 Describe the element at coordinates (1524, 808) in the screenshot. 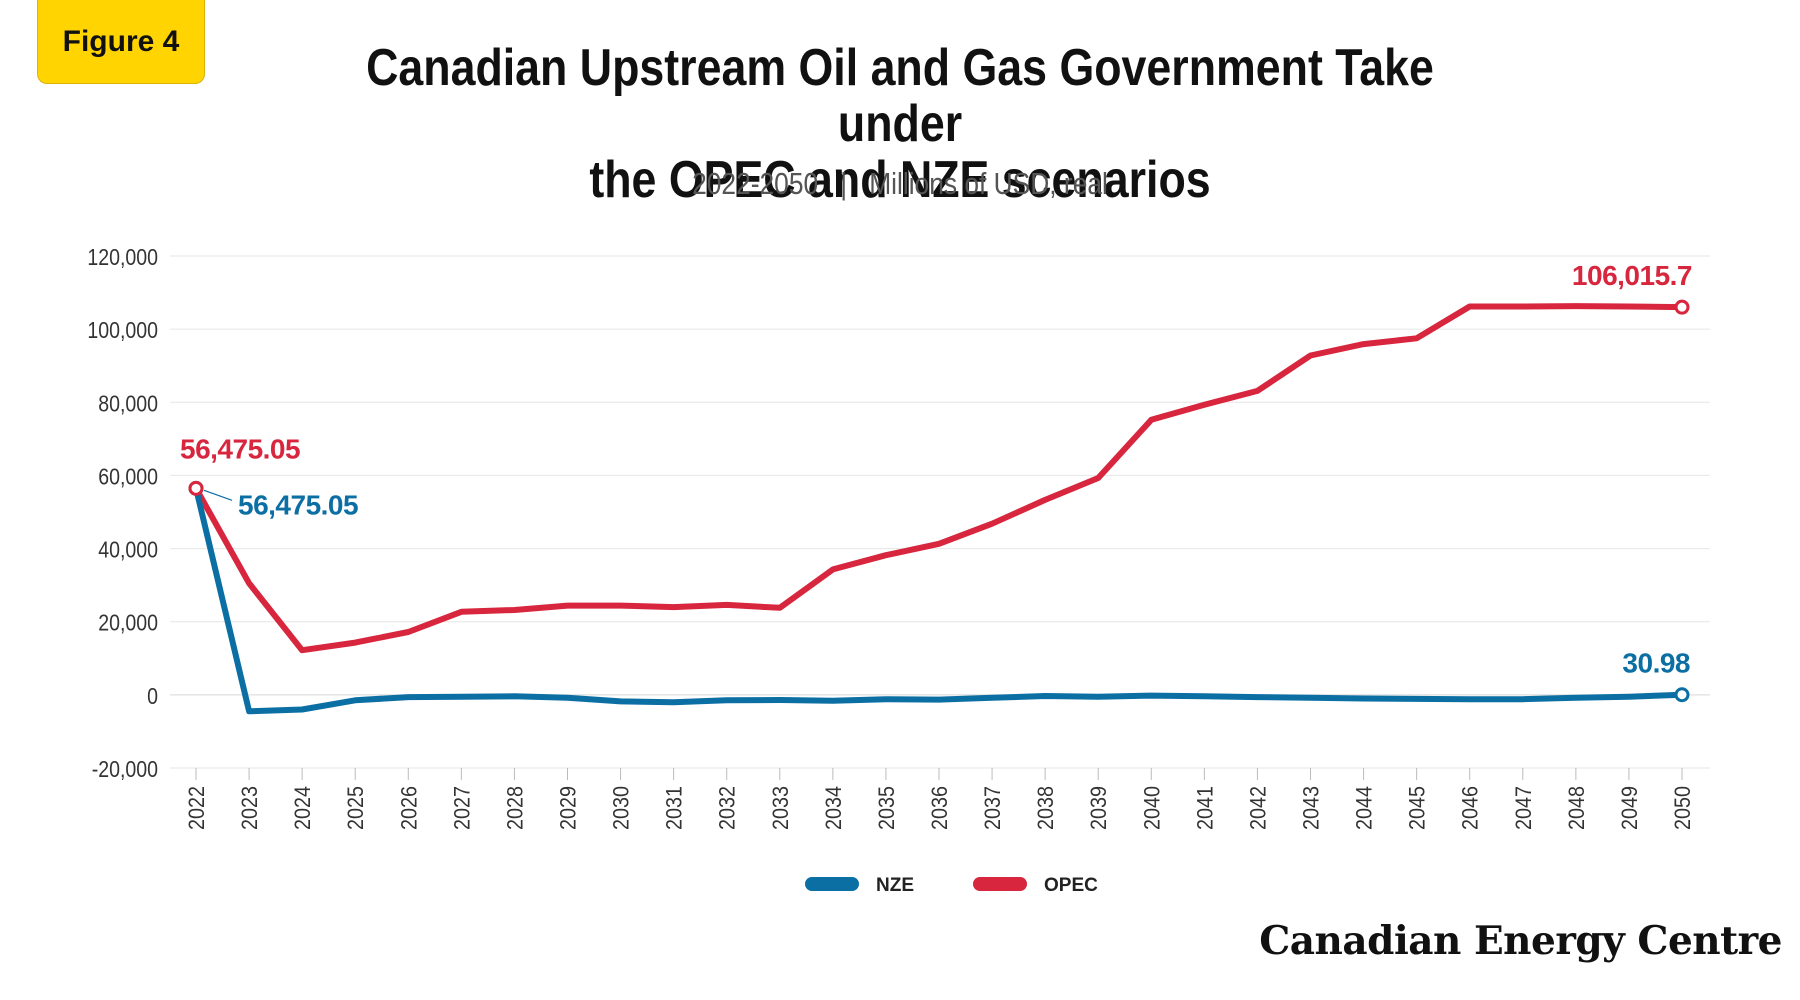

I see `x-tick-label: 2047` at that location.